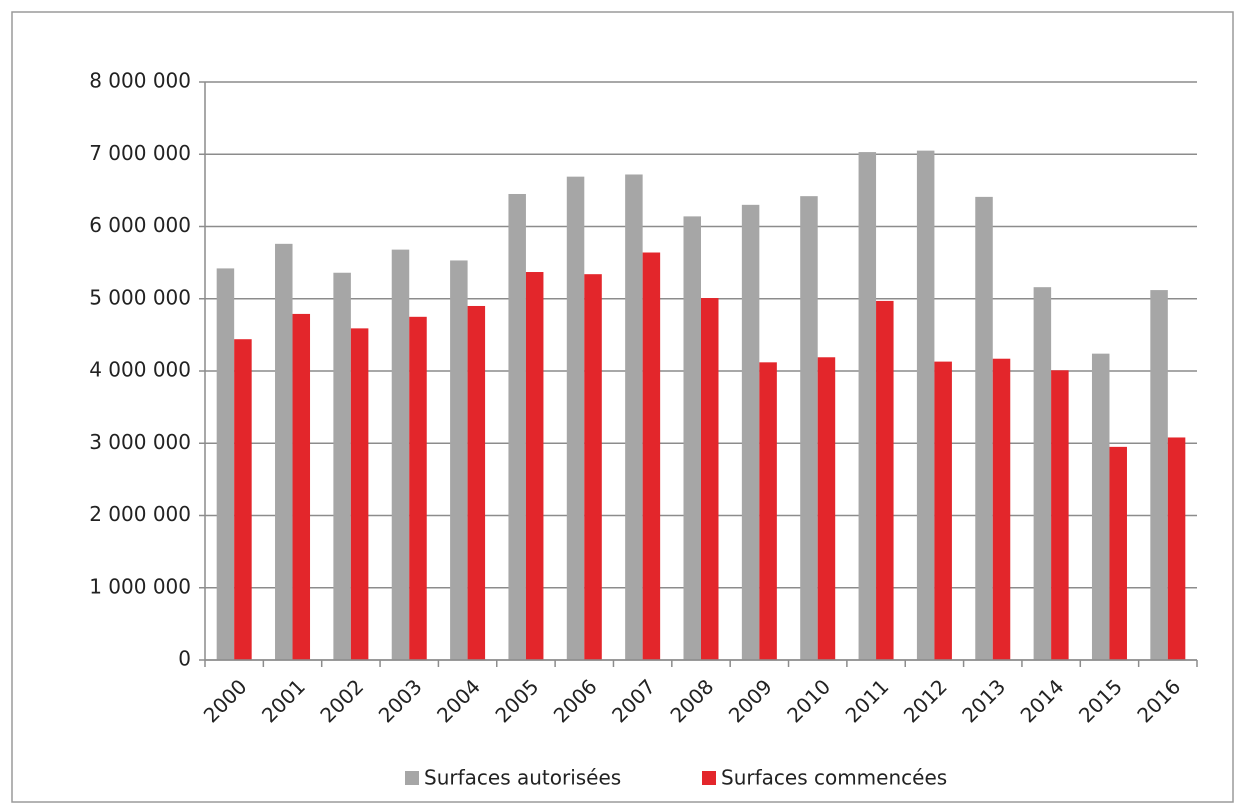  I want to click on y-tick-label: 6 000 000, so click(140, 225).